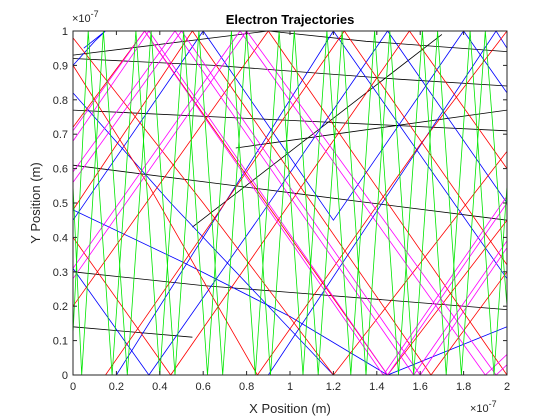  What do you see at coordinates (203, 387) in the screenshot?
I see `x-tick-label: 0.6` at bounding box center [203, 387].